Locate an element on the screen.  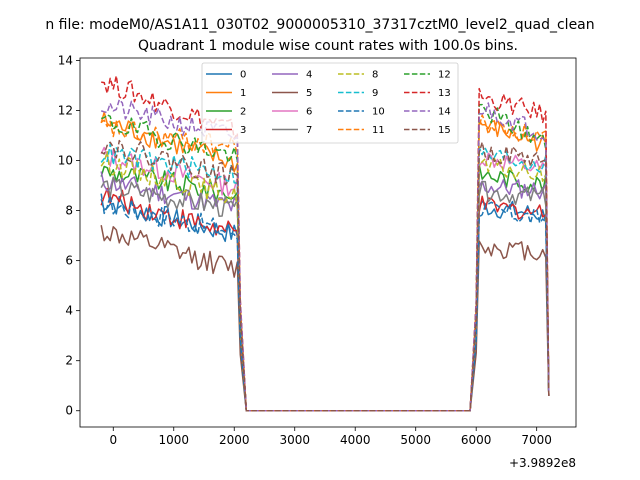
y-tick-label: 8 is located at coordinates (69, 211).